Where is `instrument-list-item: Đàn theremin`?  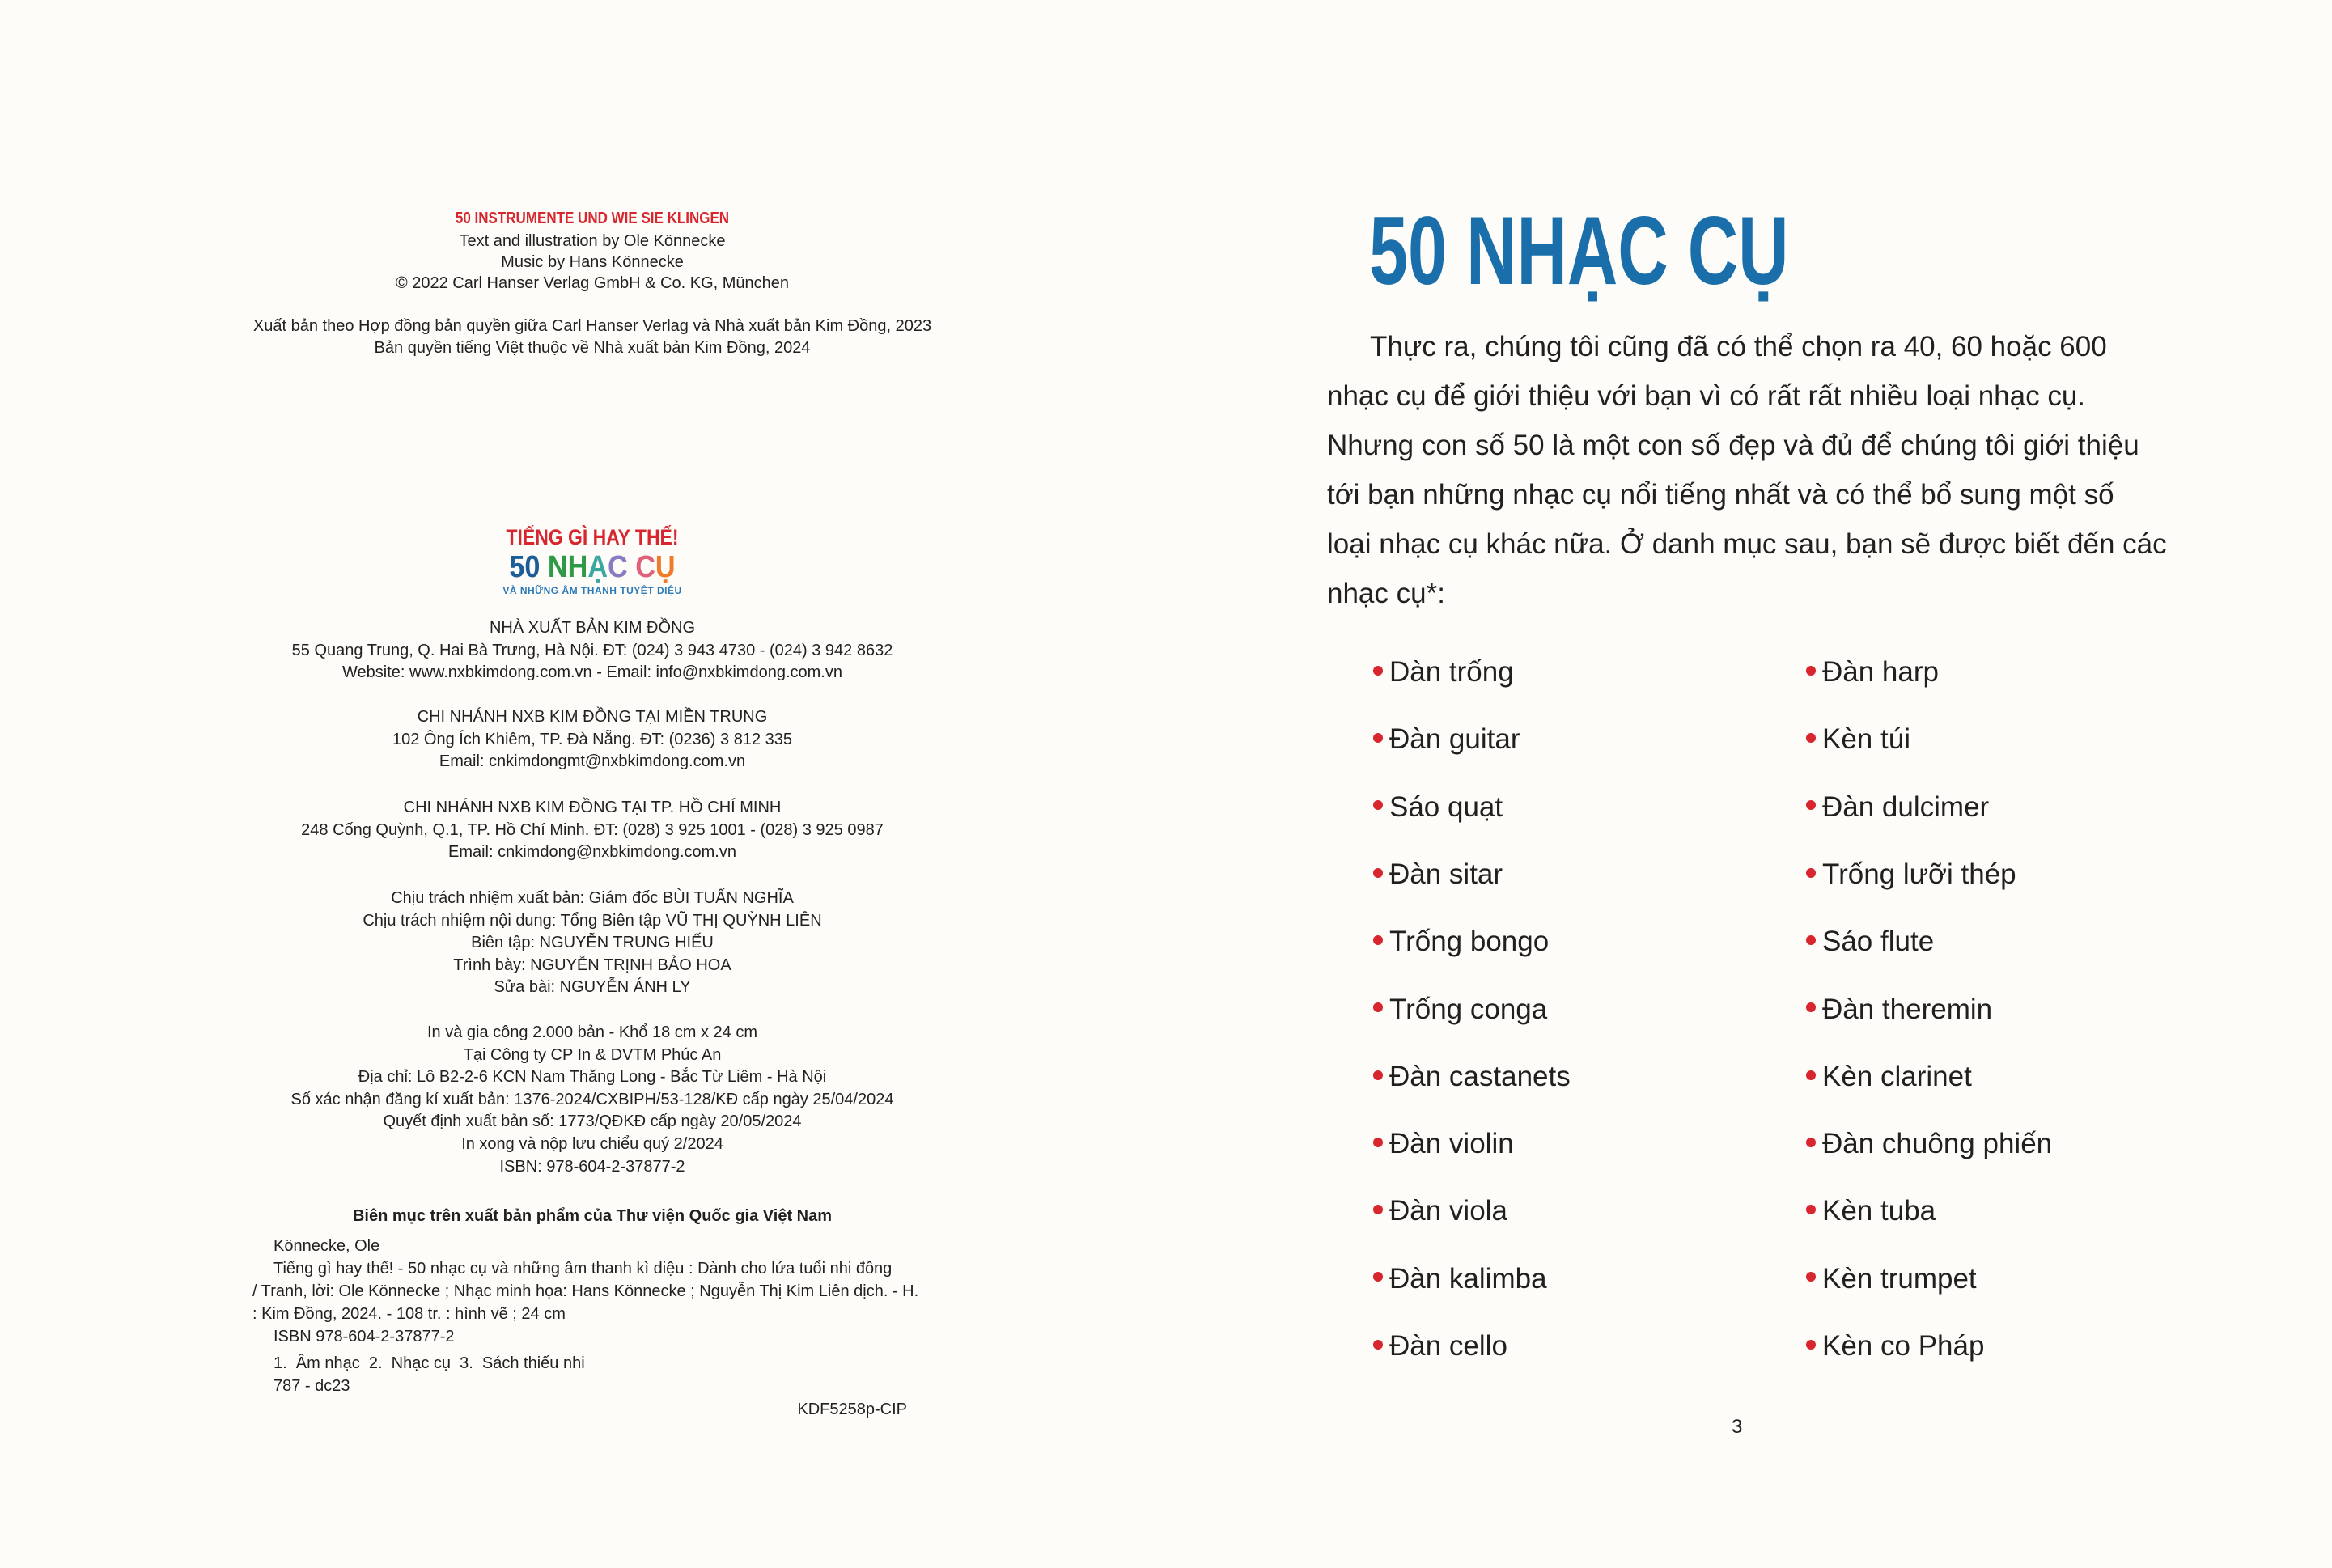
instrument-list-item: Đàn theremin is located at coordinates (1899, 1010).